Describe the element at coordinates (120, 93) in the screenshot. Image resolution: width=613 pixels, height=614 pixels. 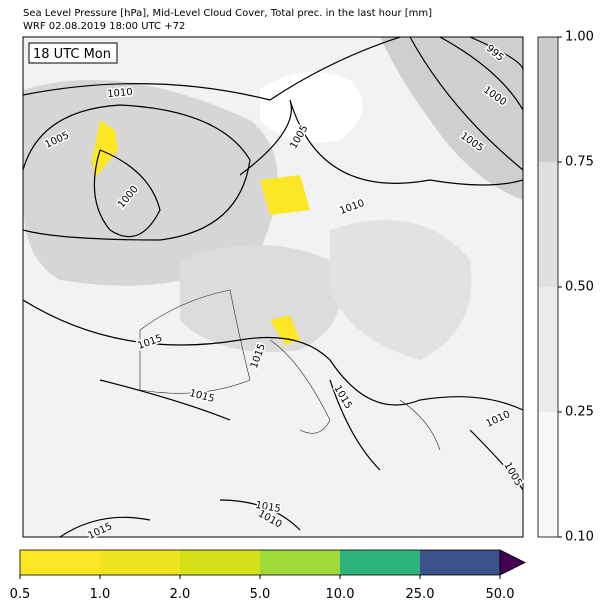
I see `isobar-label: 1010` at that location.